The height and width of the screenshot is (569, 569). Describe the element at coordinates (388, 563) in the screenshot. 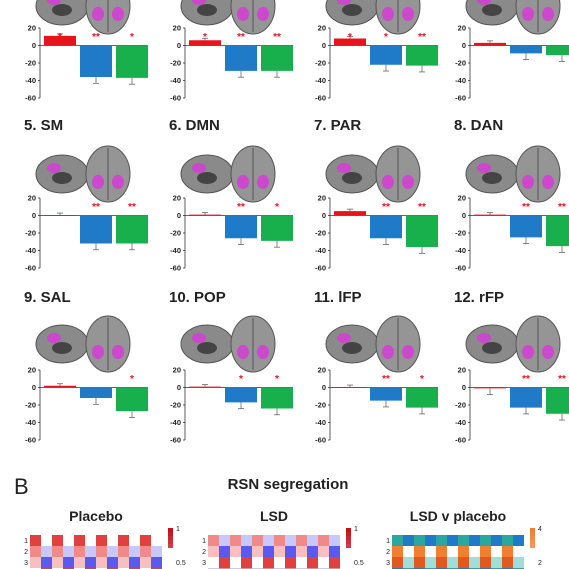

I see `matrix-row-label: 3` at that location.